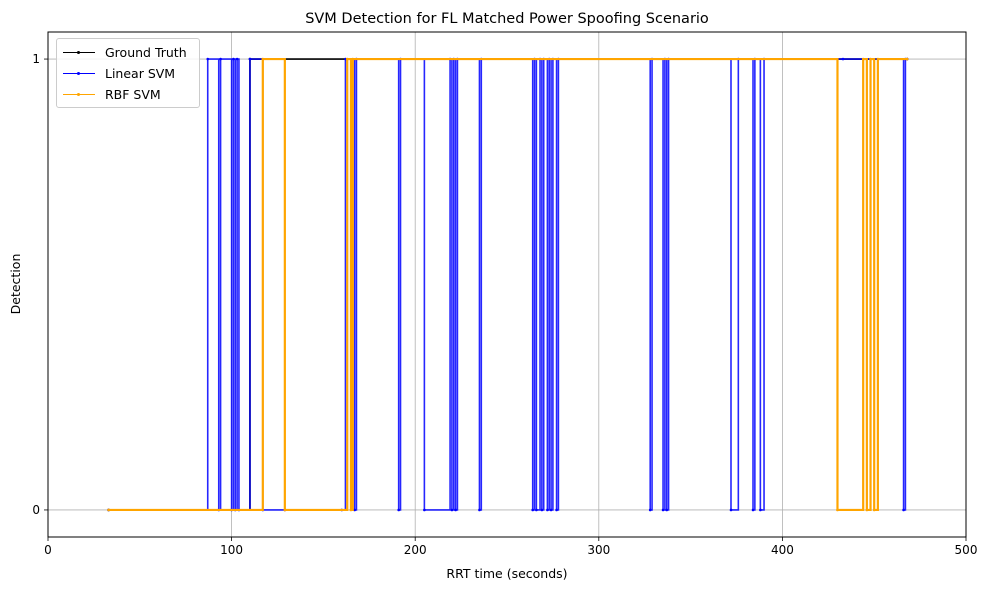 The height and width of the screenshot is (590, 989). What do you see at coordinates (48, 550) in the screenshot?
I see `x-tick-label: 0` at bounding box center [48, 550].